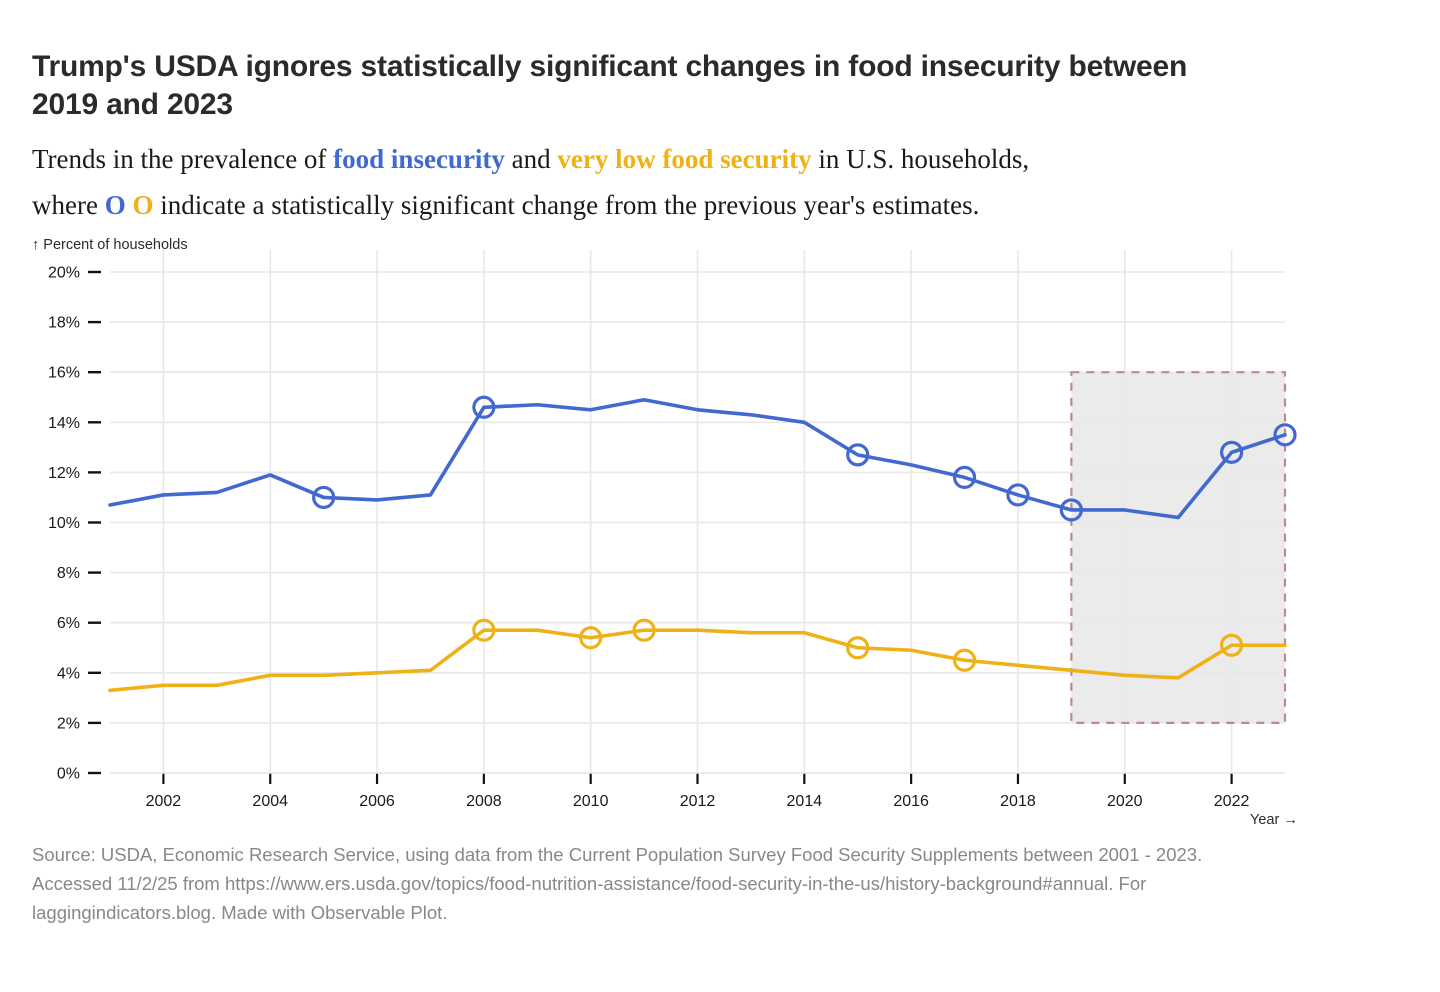 This screenshot has height=992, width=1440. What do you see at coordinates (68, 205) in the screenshot?
I see `subtitle-text-4: where` at bounding box center [68, 205].